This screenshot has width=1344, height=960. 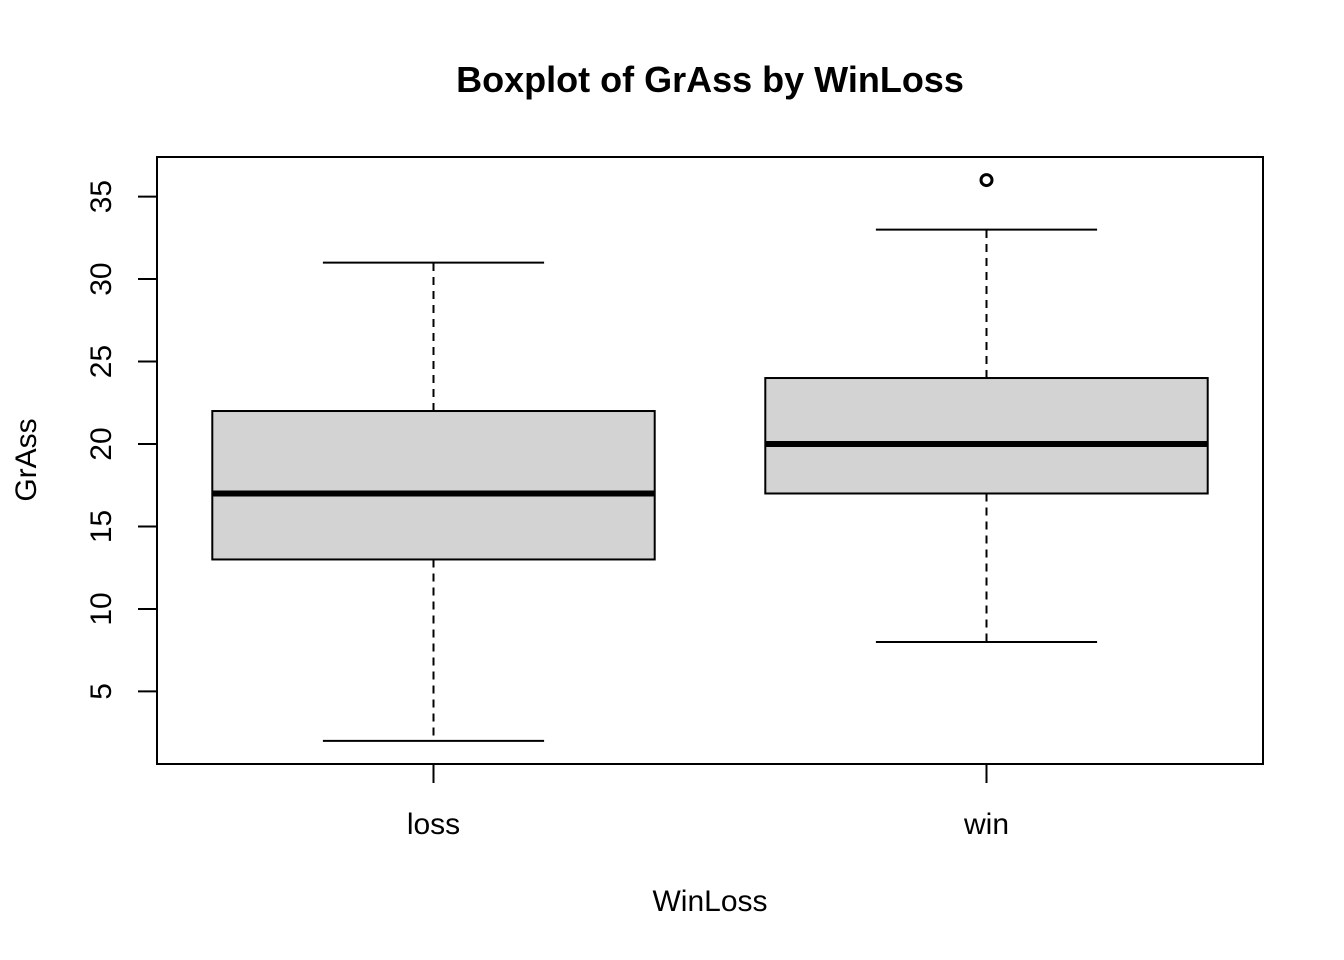 I want to click on x-tick-label: win, so click(x=986, y=824).